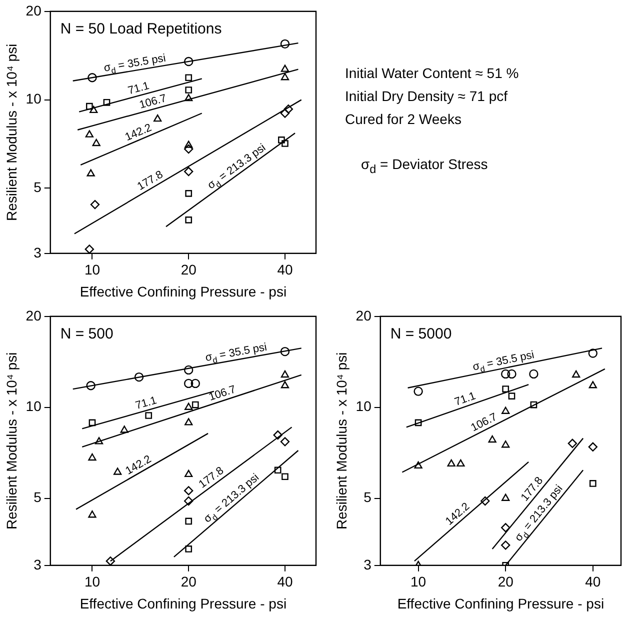 The height and width of the screenshot is (617, 635). Describe the element at coordinates (87, 333) in the screenshot. I see `text: N = 500` at that location.